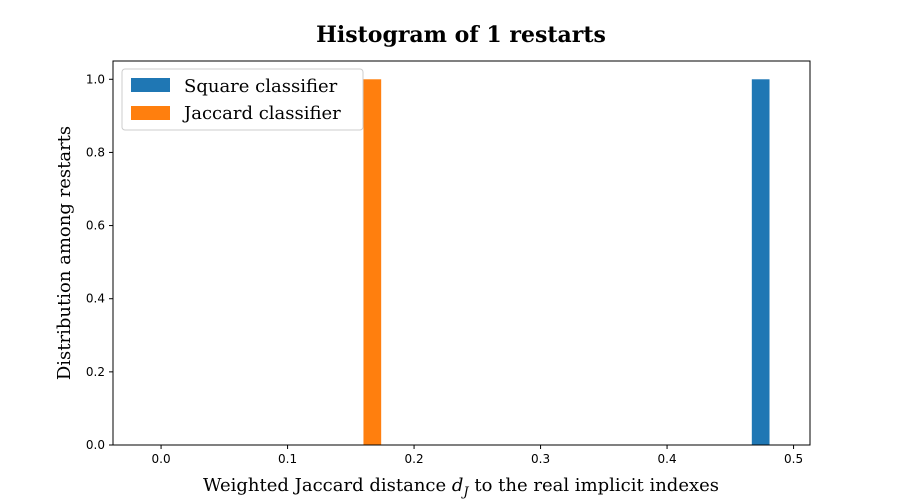 The height and width of the screenshot is (500, 900). I want to click on legend-box, so click(242, 99).